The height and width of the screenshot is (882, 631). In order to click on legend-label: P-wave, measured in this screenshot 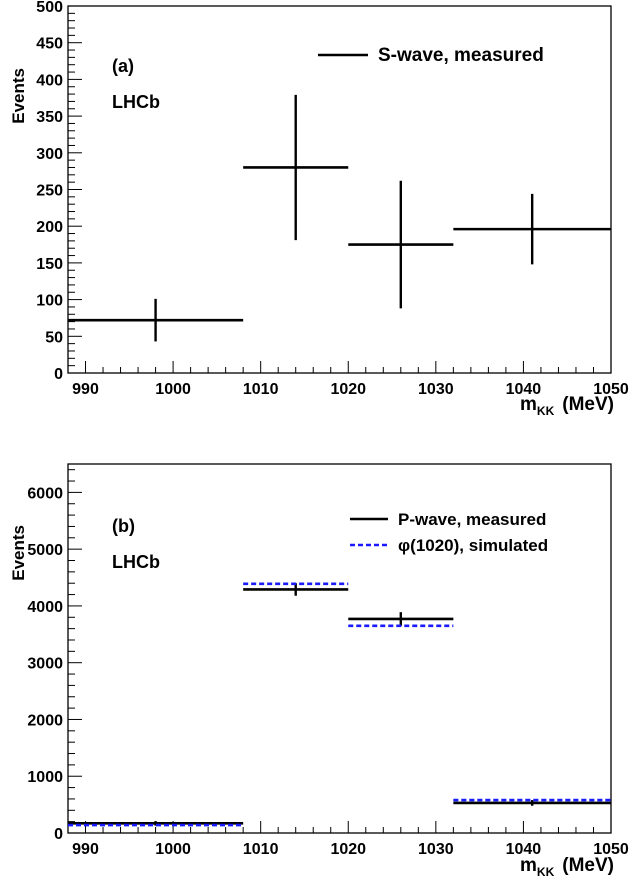, I will do `click(472, 519)`.